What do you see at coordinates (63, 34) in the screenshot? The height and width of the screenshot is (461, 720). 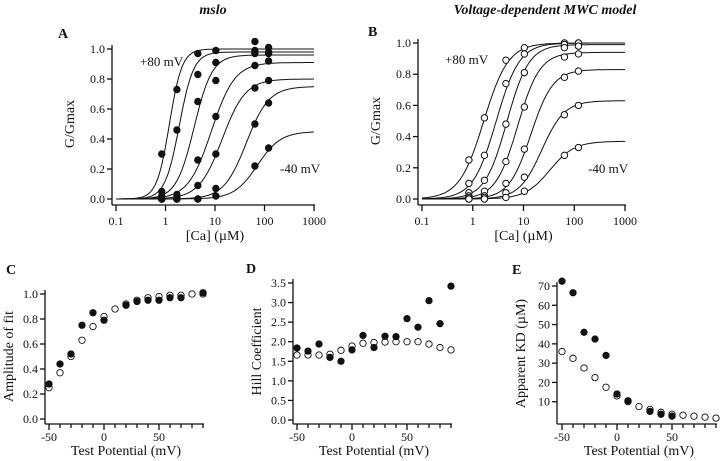 I see `panel-label: A` at bounding box center [63, 34].